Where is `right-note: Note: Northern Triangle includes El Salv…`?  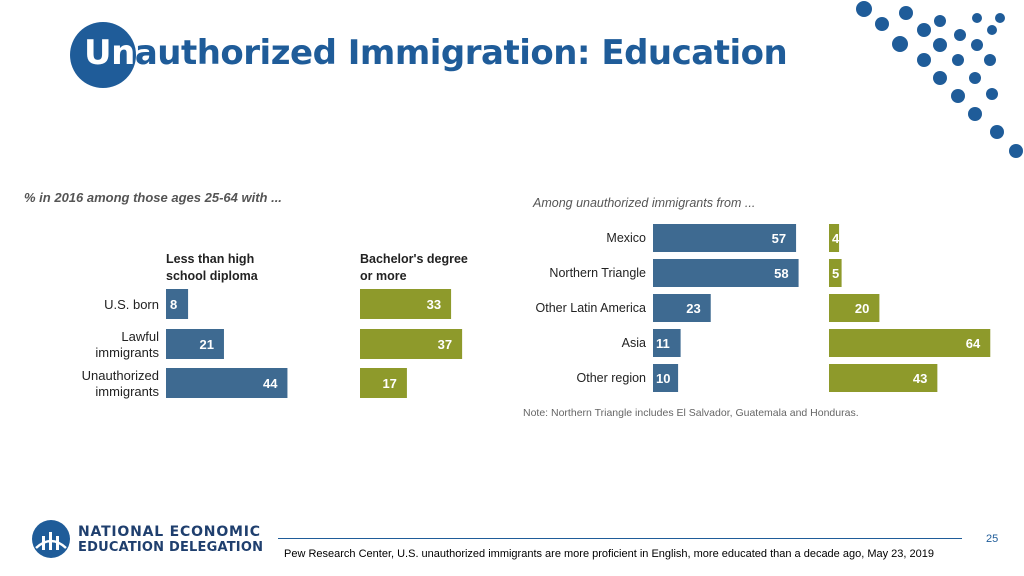 right-note: Note: Northern Triangle includes El Salv… is located at coordinates (691, 413).